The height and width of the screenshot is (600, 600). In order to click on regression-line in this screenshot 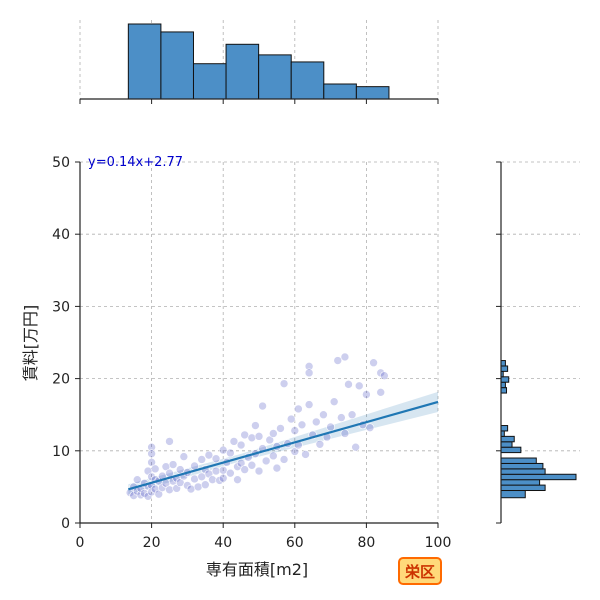, I will do `click(283, 445)`.